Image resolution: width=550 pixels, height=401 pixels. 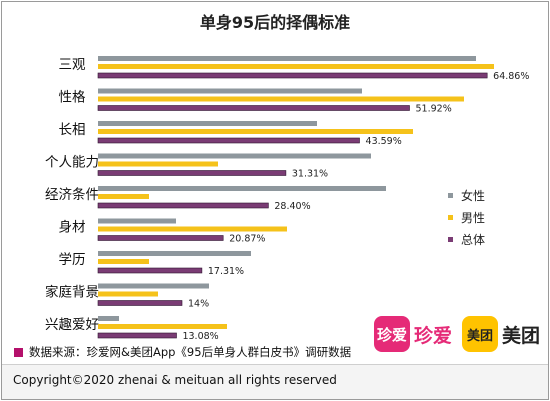 I want to click on category-label: 性格, so click(x=72, y=98).